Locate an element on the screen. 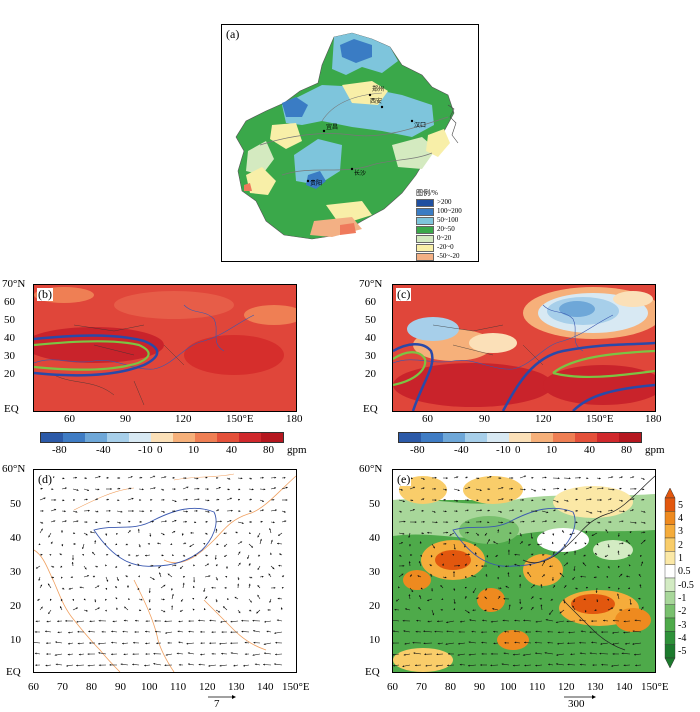  border-lines is located at coordinates (129, 345).